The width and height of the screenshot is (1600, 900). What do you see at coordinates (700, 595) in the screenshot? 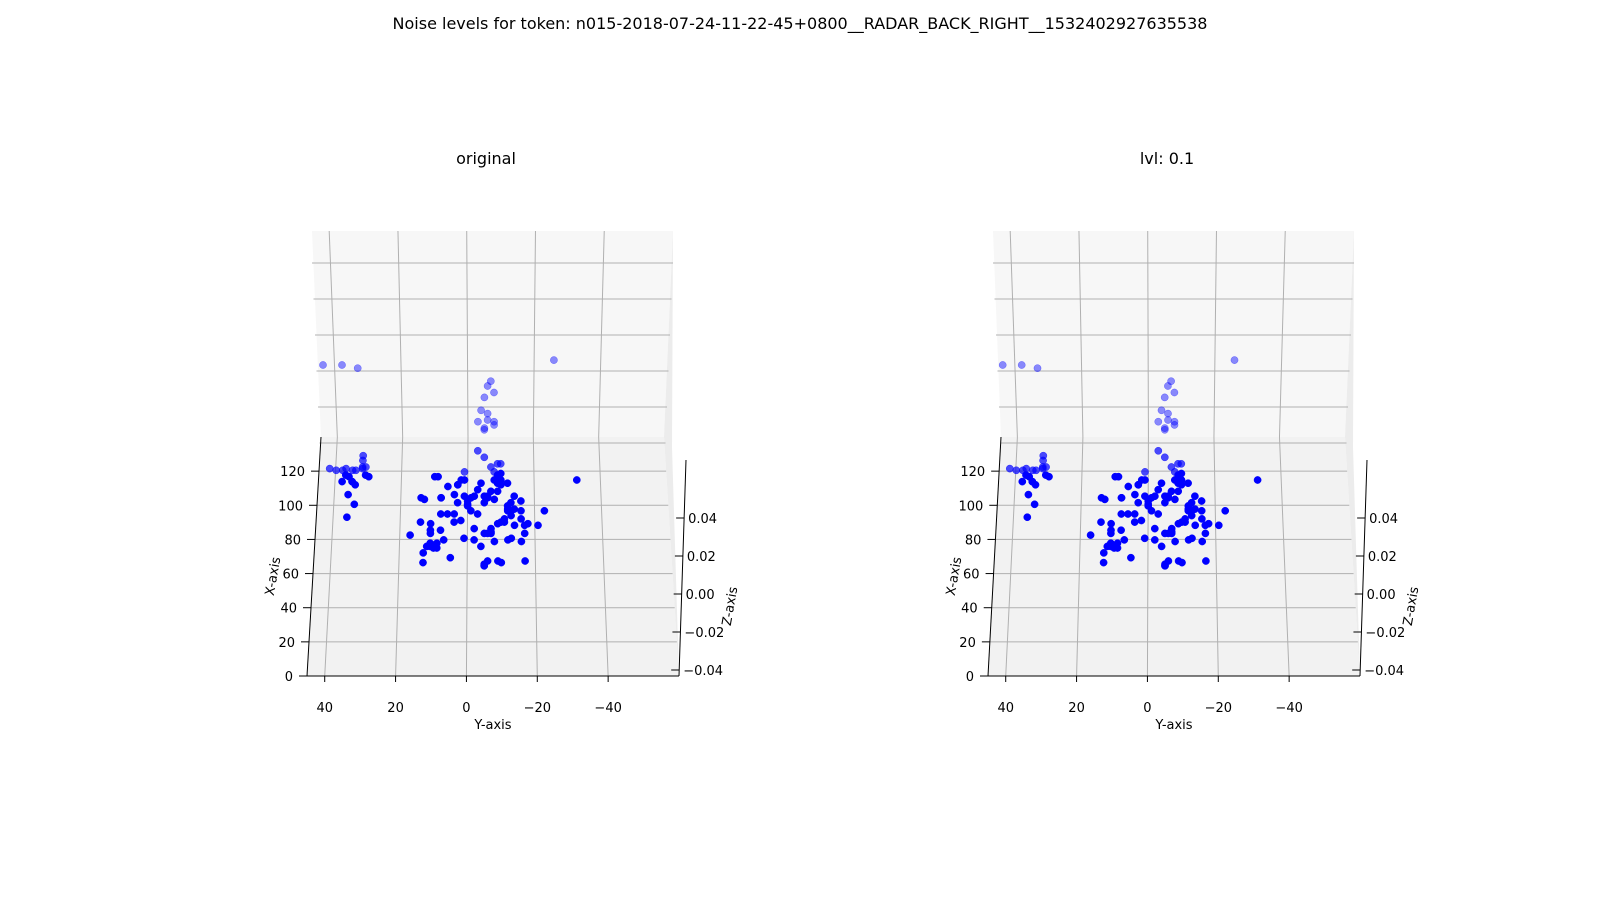
I see `z-tick-label: 0.00` at bounding box center [700, 595].